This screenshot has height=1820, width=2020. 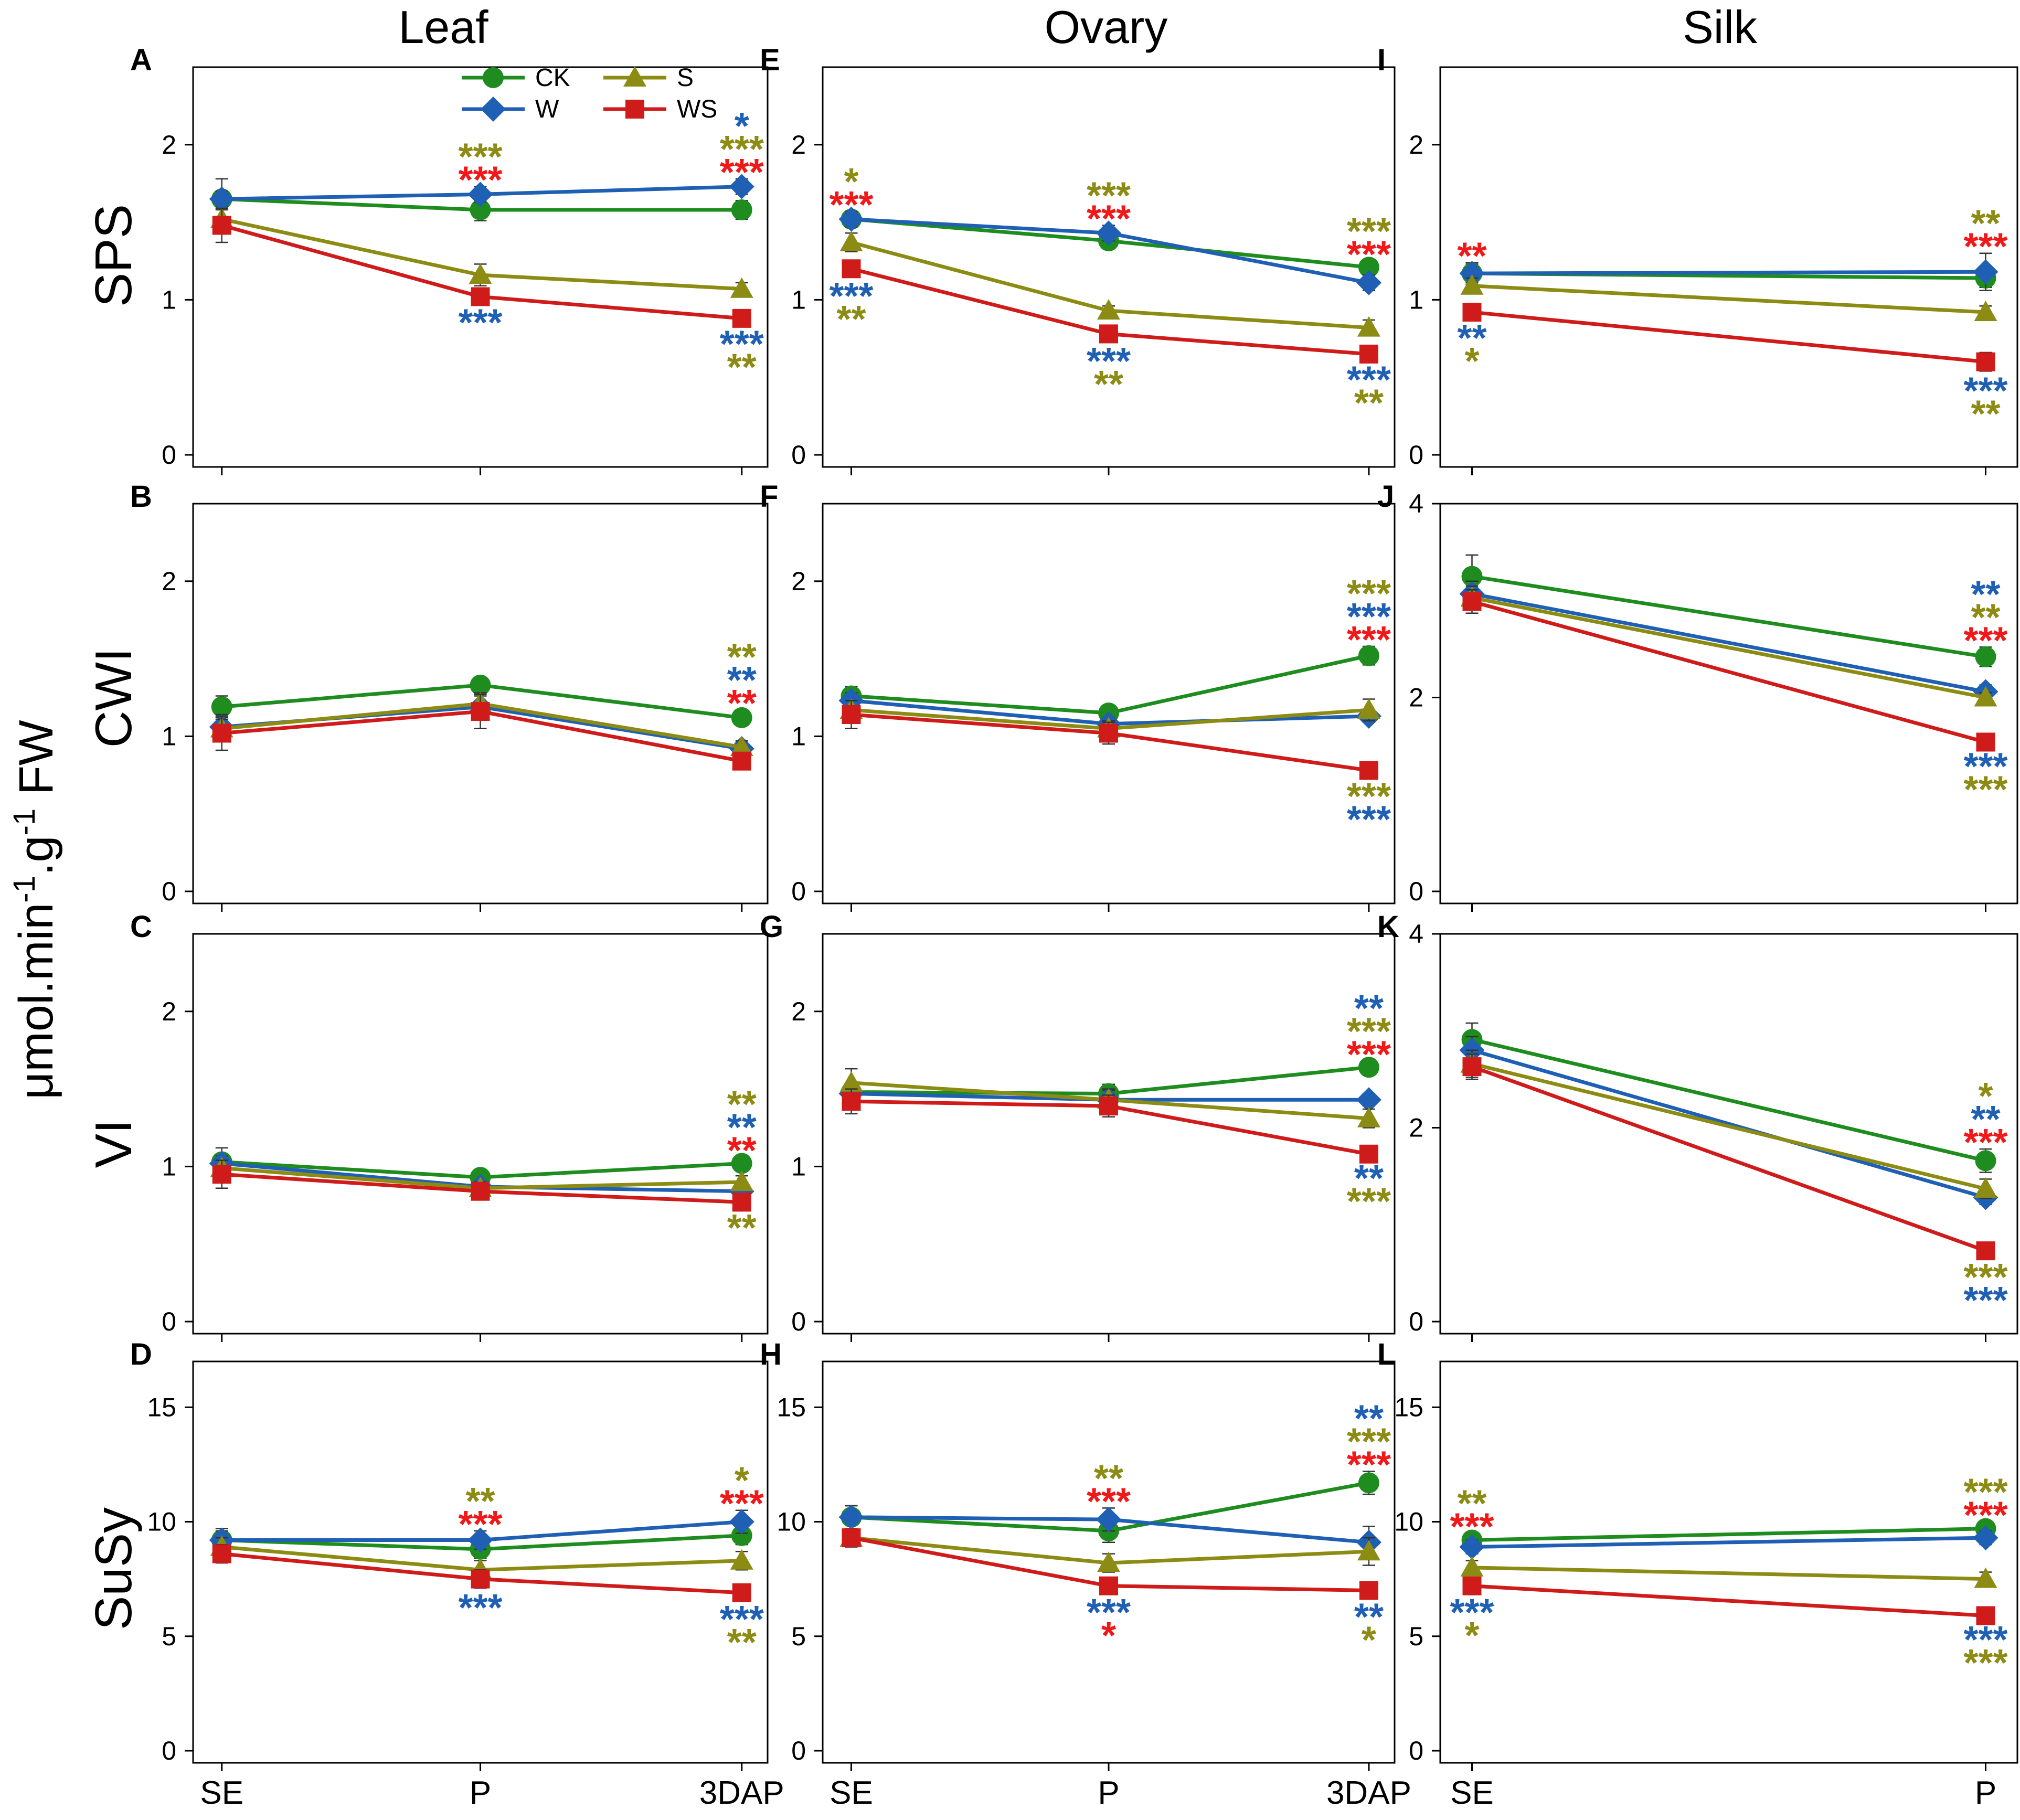 I want to click on legend-marker, so click(x=634, y=76).